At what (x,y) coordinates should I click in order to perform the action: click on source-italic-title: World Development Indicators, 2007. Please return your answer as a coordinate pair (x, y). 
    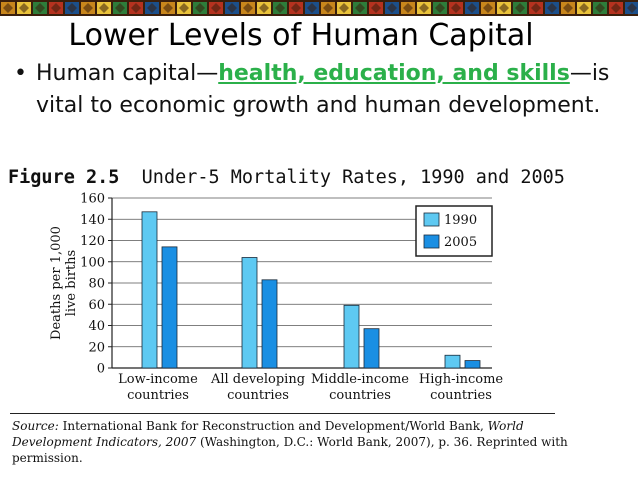
    Looking at the image, I should click on (268, 434).